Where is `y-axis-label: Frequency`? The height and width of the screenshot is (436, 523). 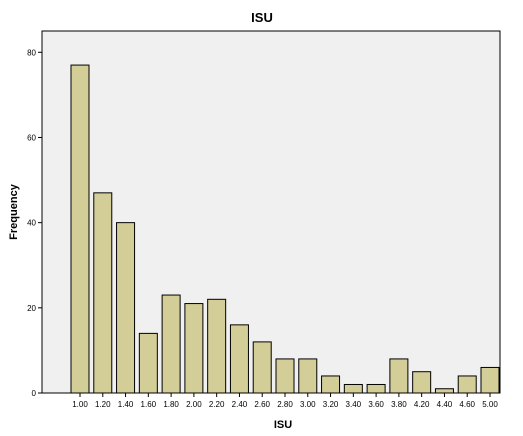
y-axis-label: Frequency is located at coordinates (14, 211).